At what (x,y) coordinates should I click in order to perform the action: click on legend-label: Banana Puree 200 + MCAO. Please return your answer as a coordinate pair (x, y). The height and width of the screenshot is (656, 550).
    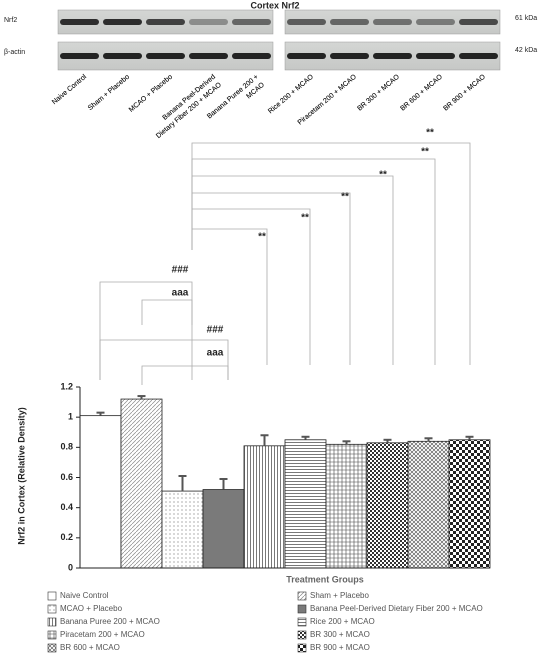
    Looking at the image, I should click on (110, 621).